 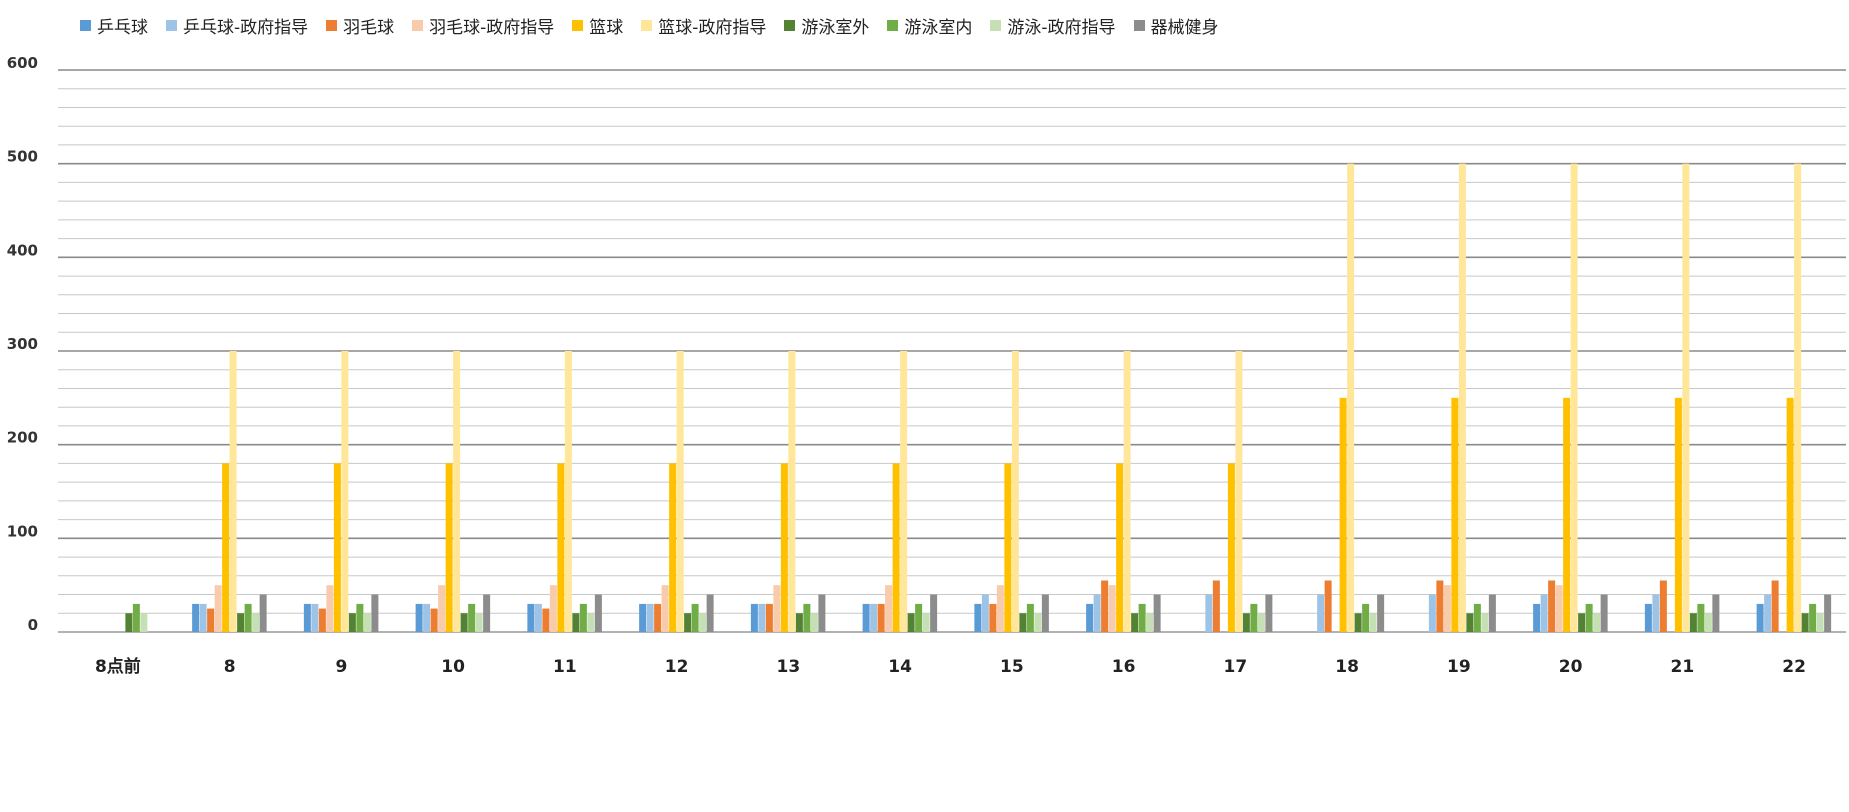 What do you see at coordinates (1236, 667) in the screenshot?
I see `x-tick-label: 17` at bounding box center [1236, 667].